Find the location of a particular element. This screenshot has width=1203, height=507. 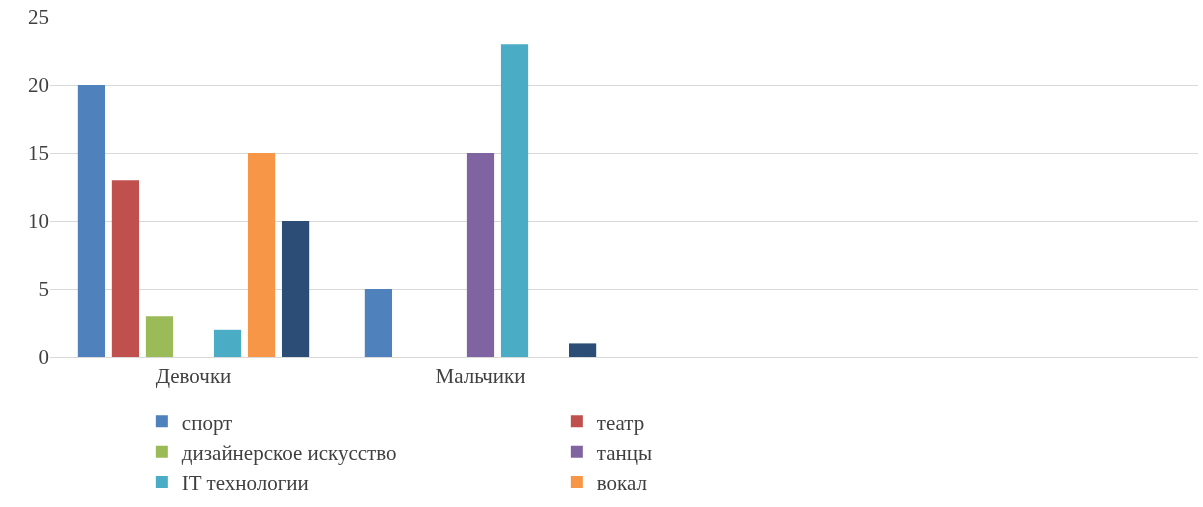

legend-label: танцы is located at coordinates (624, 452).